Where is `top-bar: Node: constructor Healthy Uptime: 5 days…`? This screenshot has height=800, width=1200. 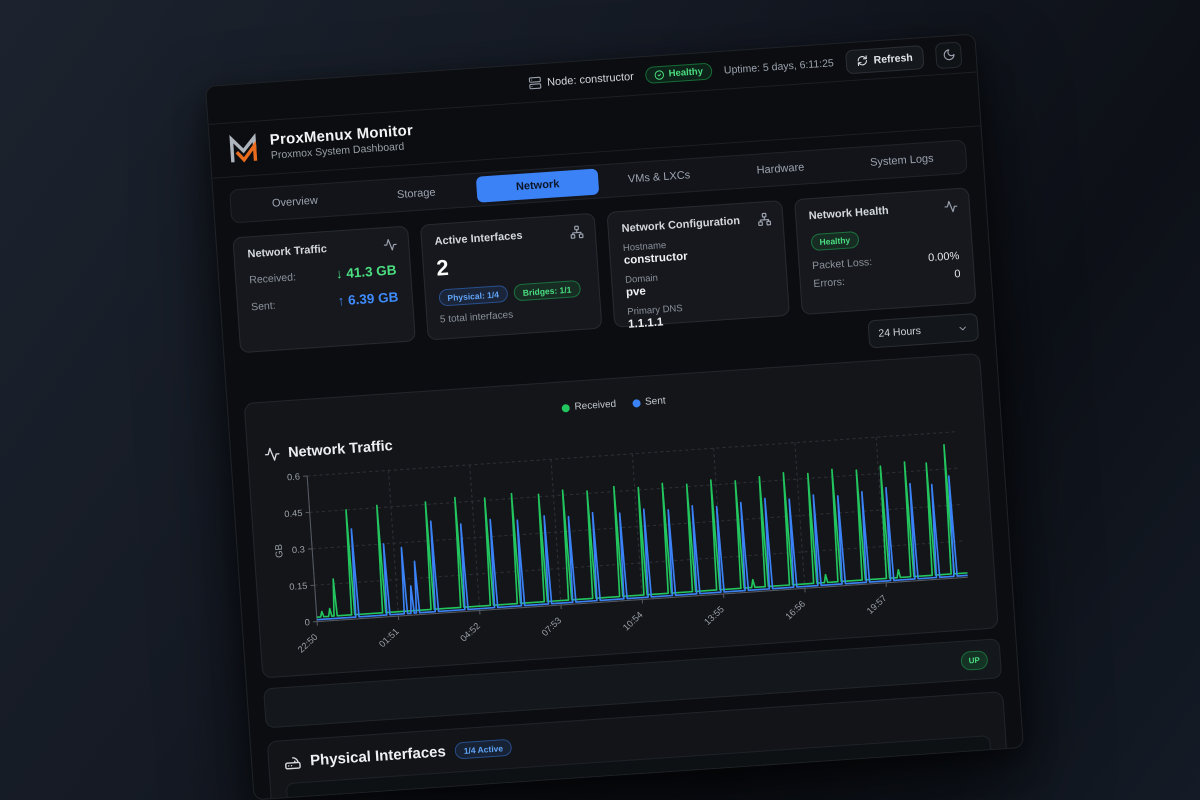 top-bar: Node: constructor Healthy Uptime: 5 days… is located at coordinates (591, 79).